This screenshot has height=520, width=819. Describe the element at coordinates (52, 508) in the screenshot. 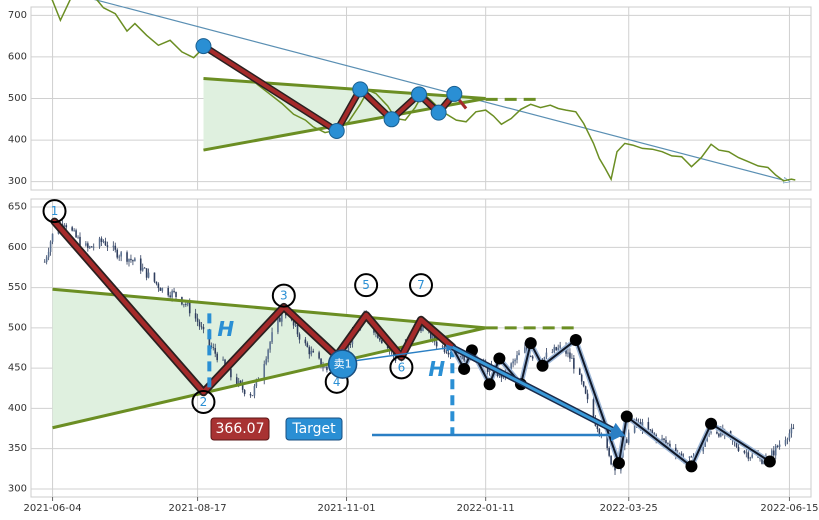

I see `x-tick-label: 2021-06-04` at that location.